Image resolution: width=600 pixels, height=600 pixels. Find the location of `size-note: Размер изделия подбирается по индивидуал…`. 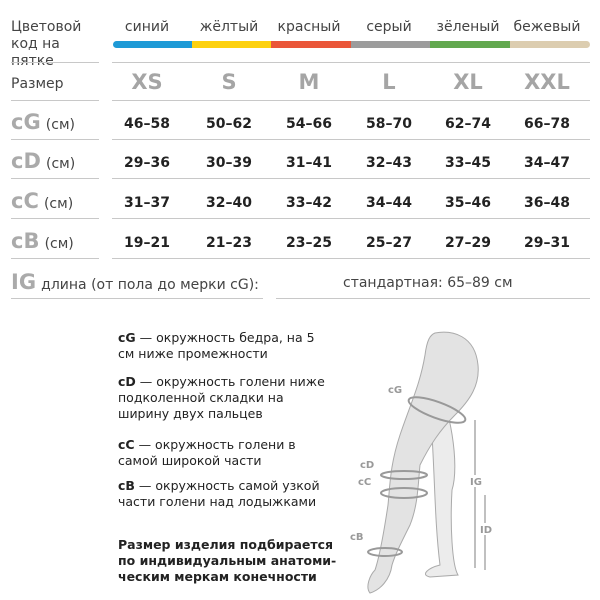

size-note: Размер изделия подбирается по индивидуал… is located at coordinates (227, 560).